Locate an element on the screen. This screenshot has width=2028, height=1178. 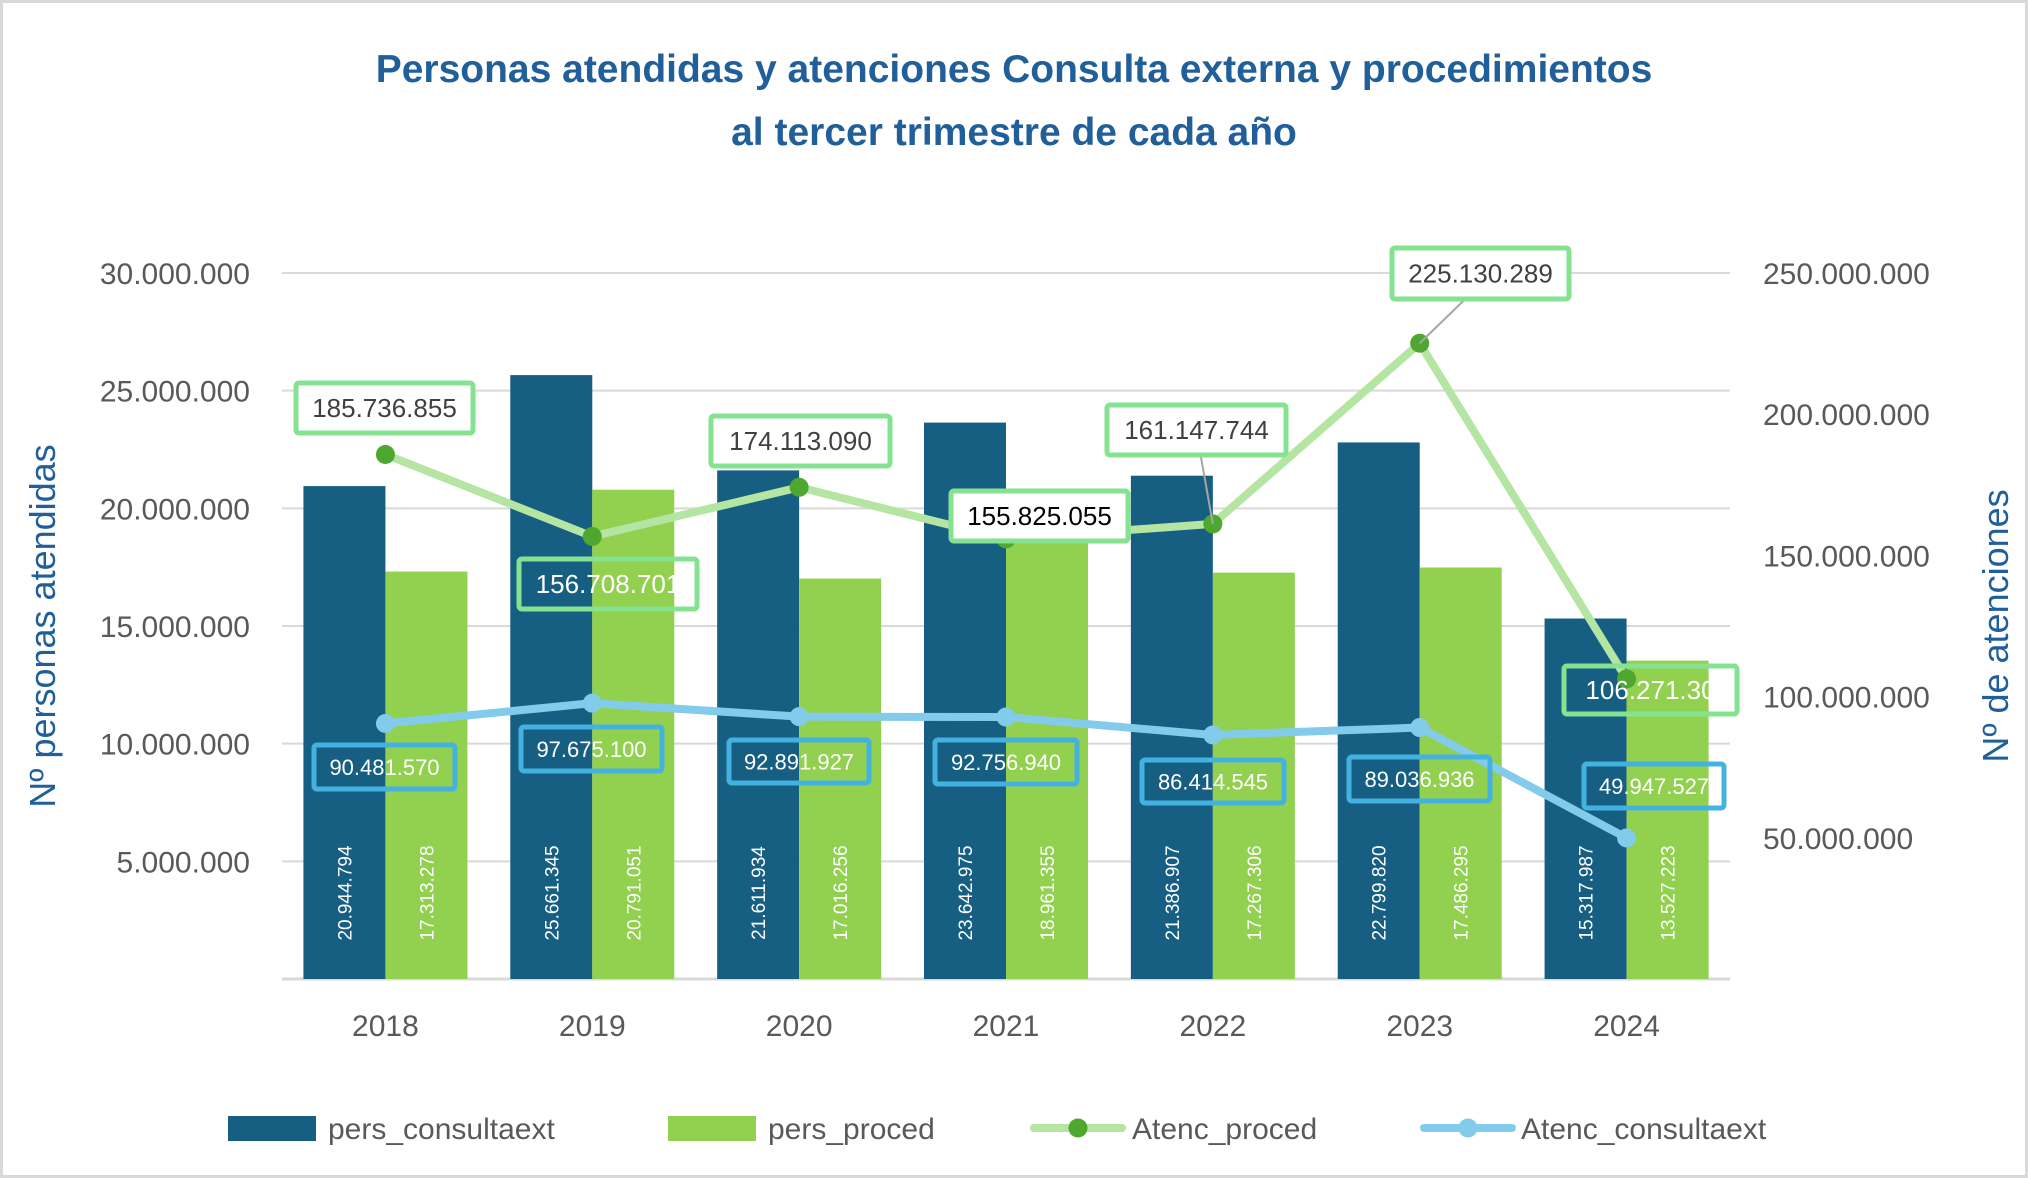
legend-item-pers_proced: pers_proced is located at coordinates (801, 1129).